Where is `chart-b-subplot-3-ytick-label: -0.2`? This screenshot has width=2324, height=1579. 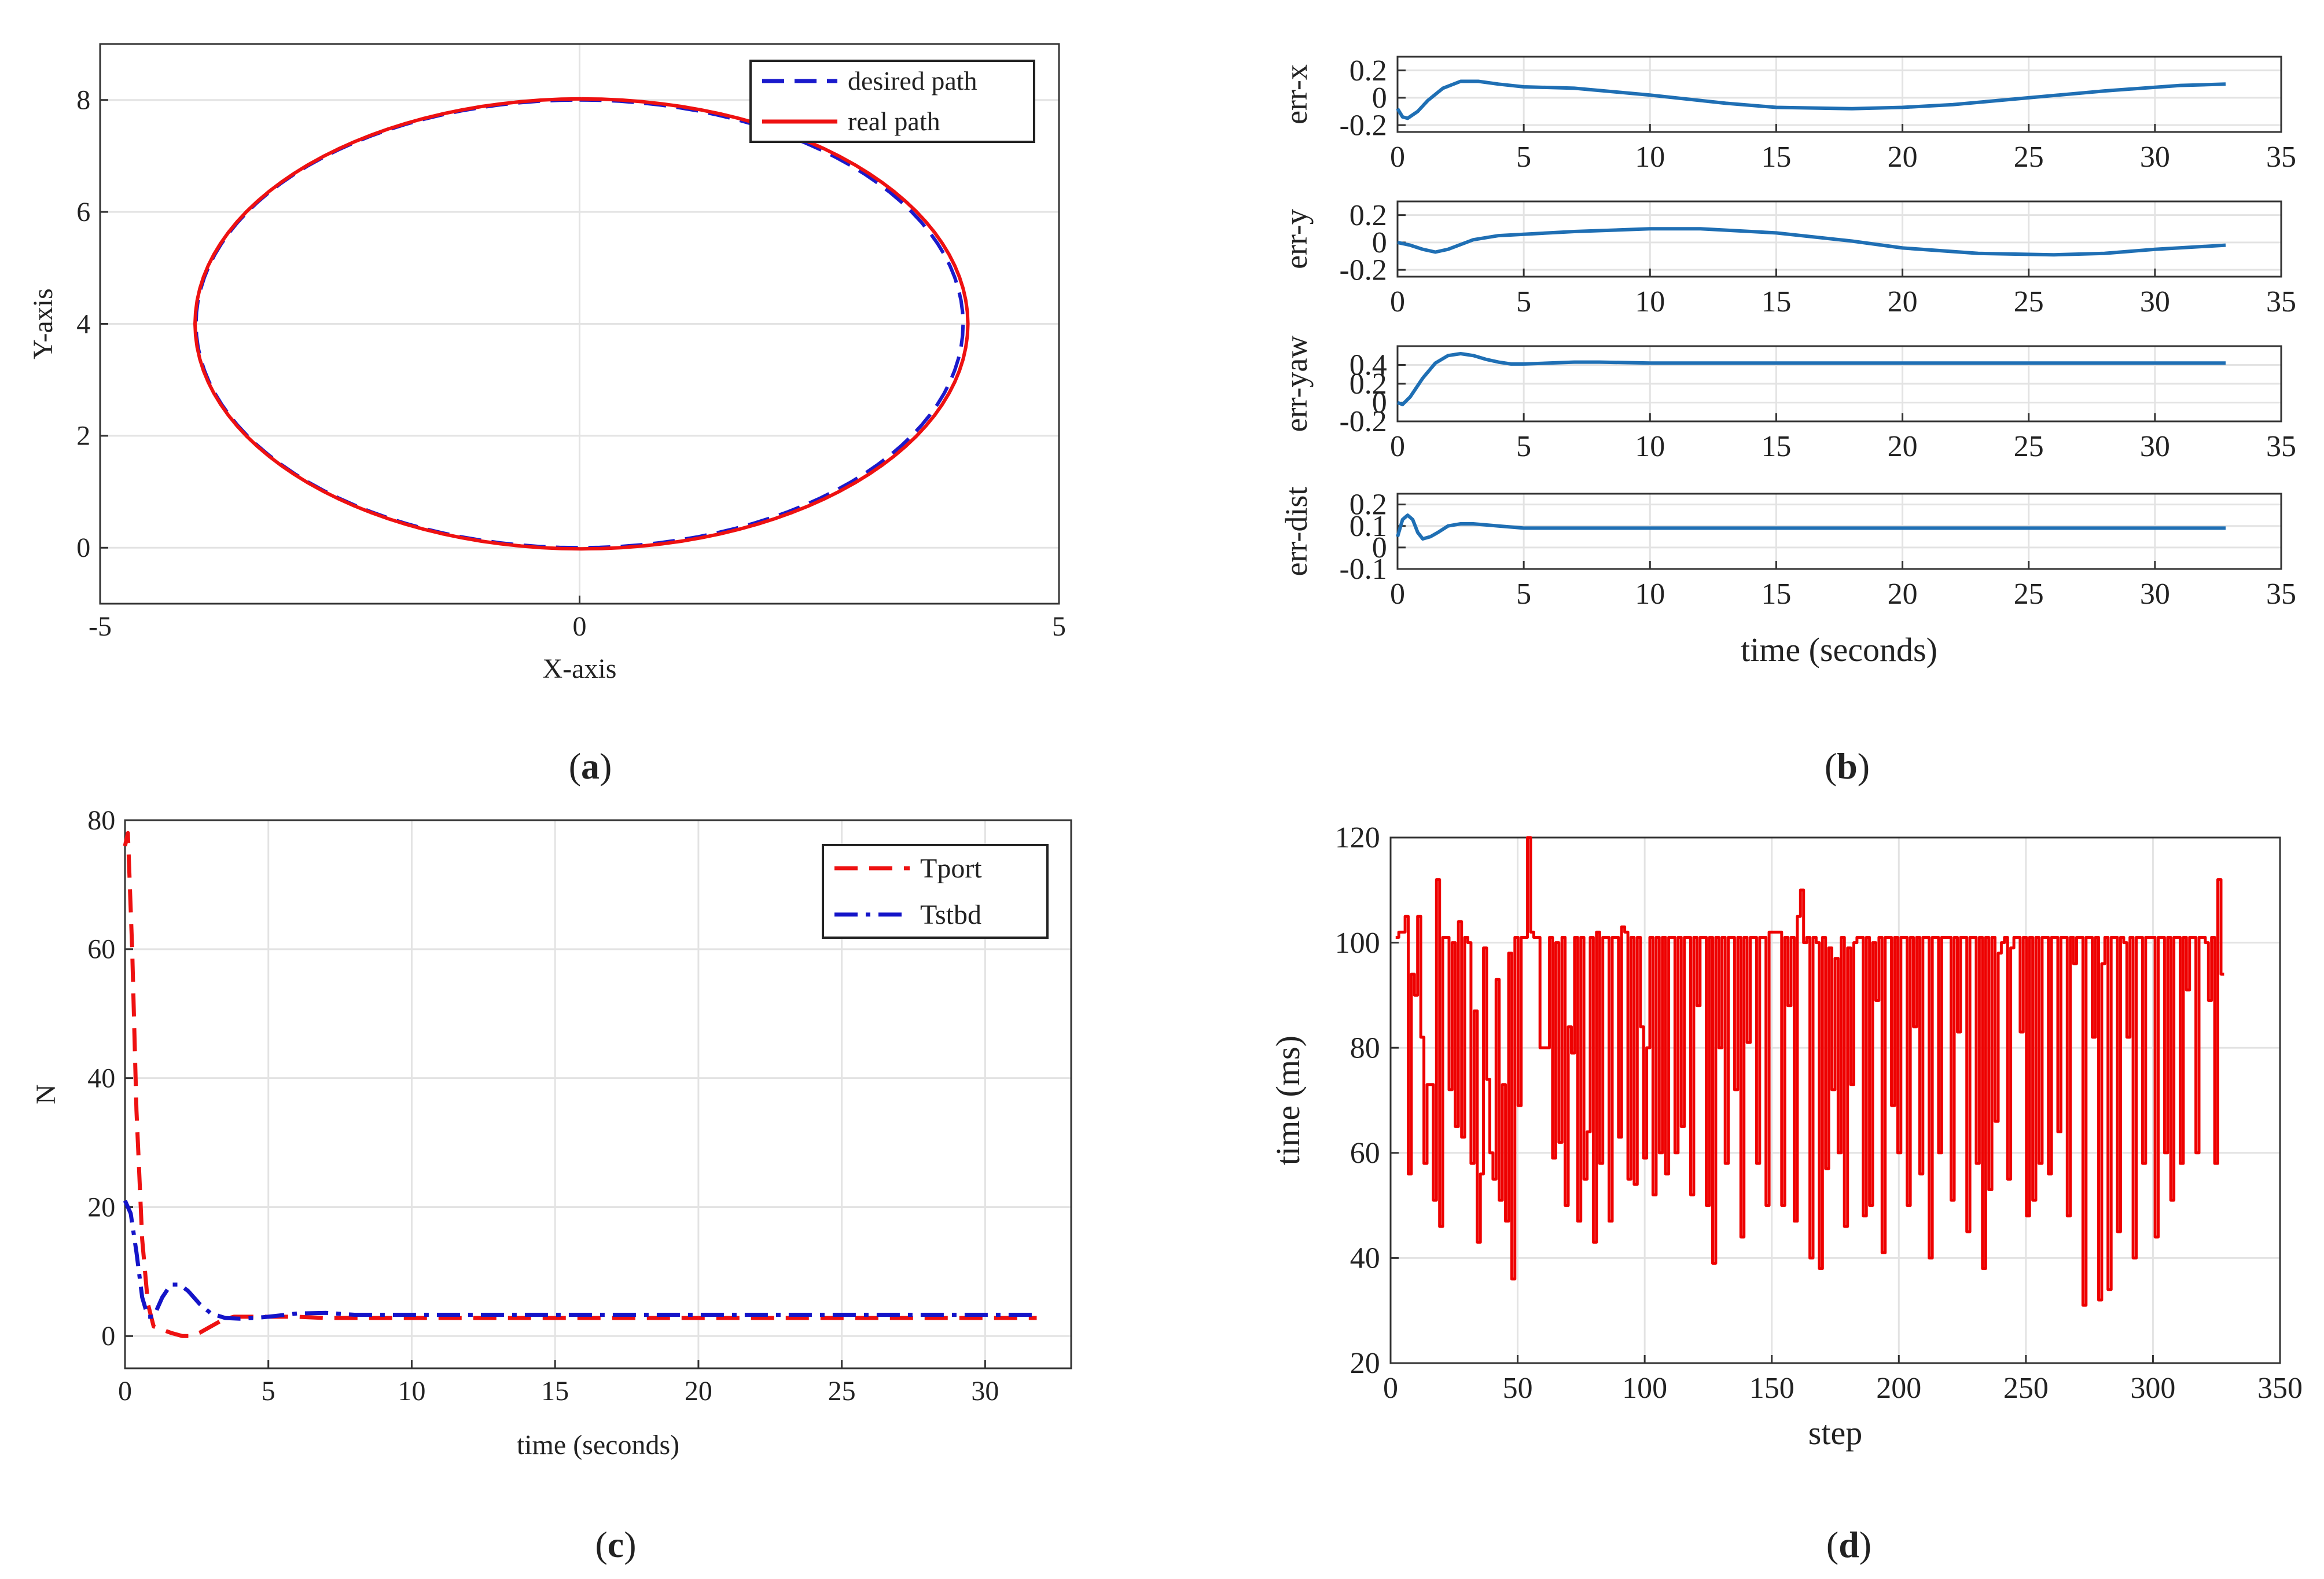
chart-b-subplot-3-ytick-label: -0.2 is located at coordinates (1363, 422).